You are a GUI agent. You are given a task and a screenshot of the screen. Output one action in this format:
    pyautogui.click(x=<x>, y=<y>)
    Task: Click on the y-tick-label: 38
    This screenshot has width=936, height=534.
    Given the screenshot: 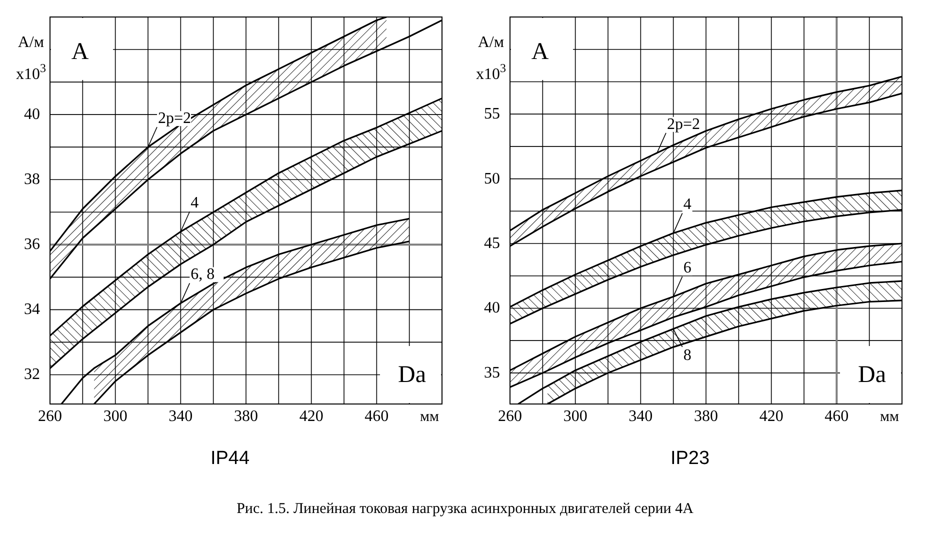 What is the action you would take?
    pyautogui.click(x=32, y=179)
    